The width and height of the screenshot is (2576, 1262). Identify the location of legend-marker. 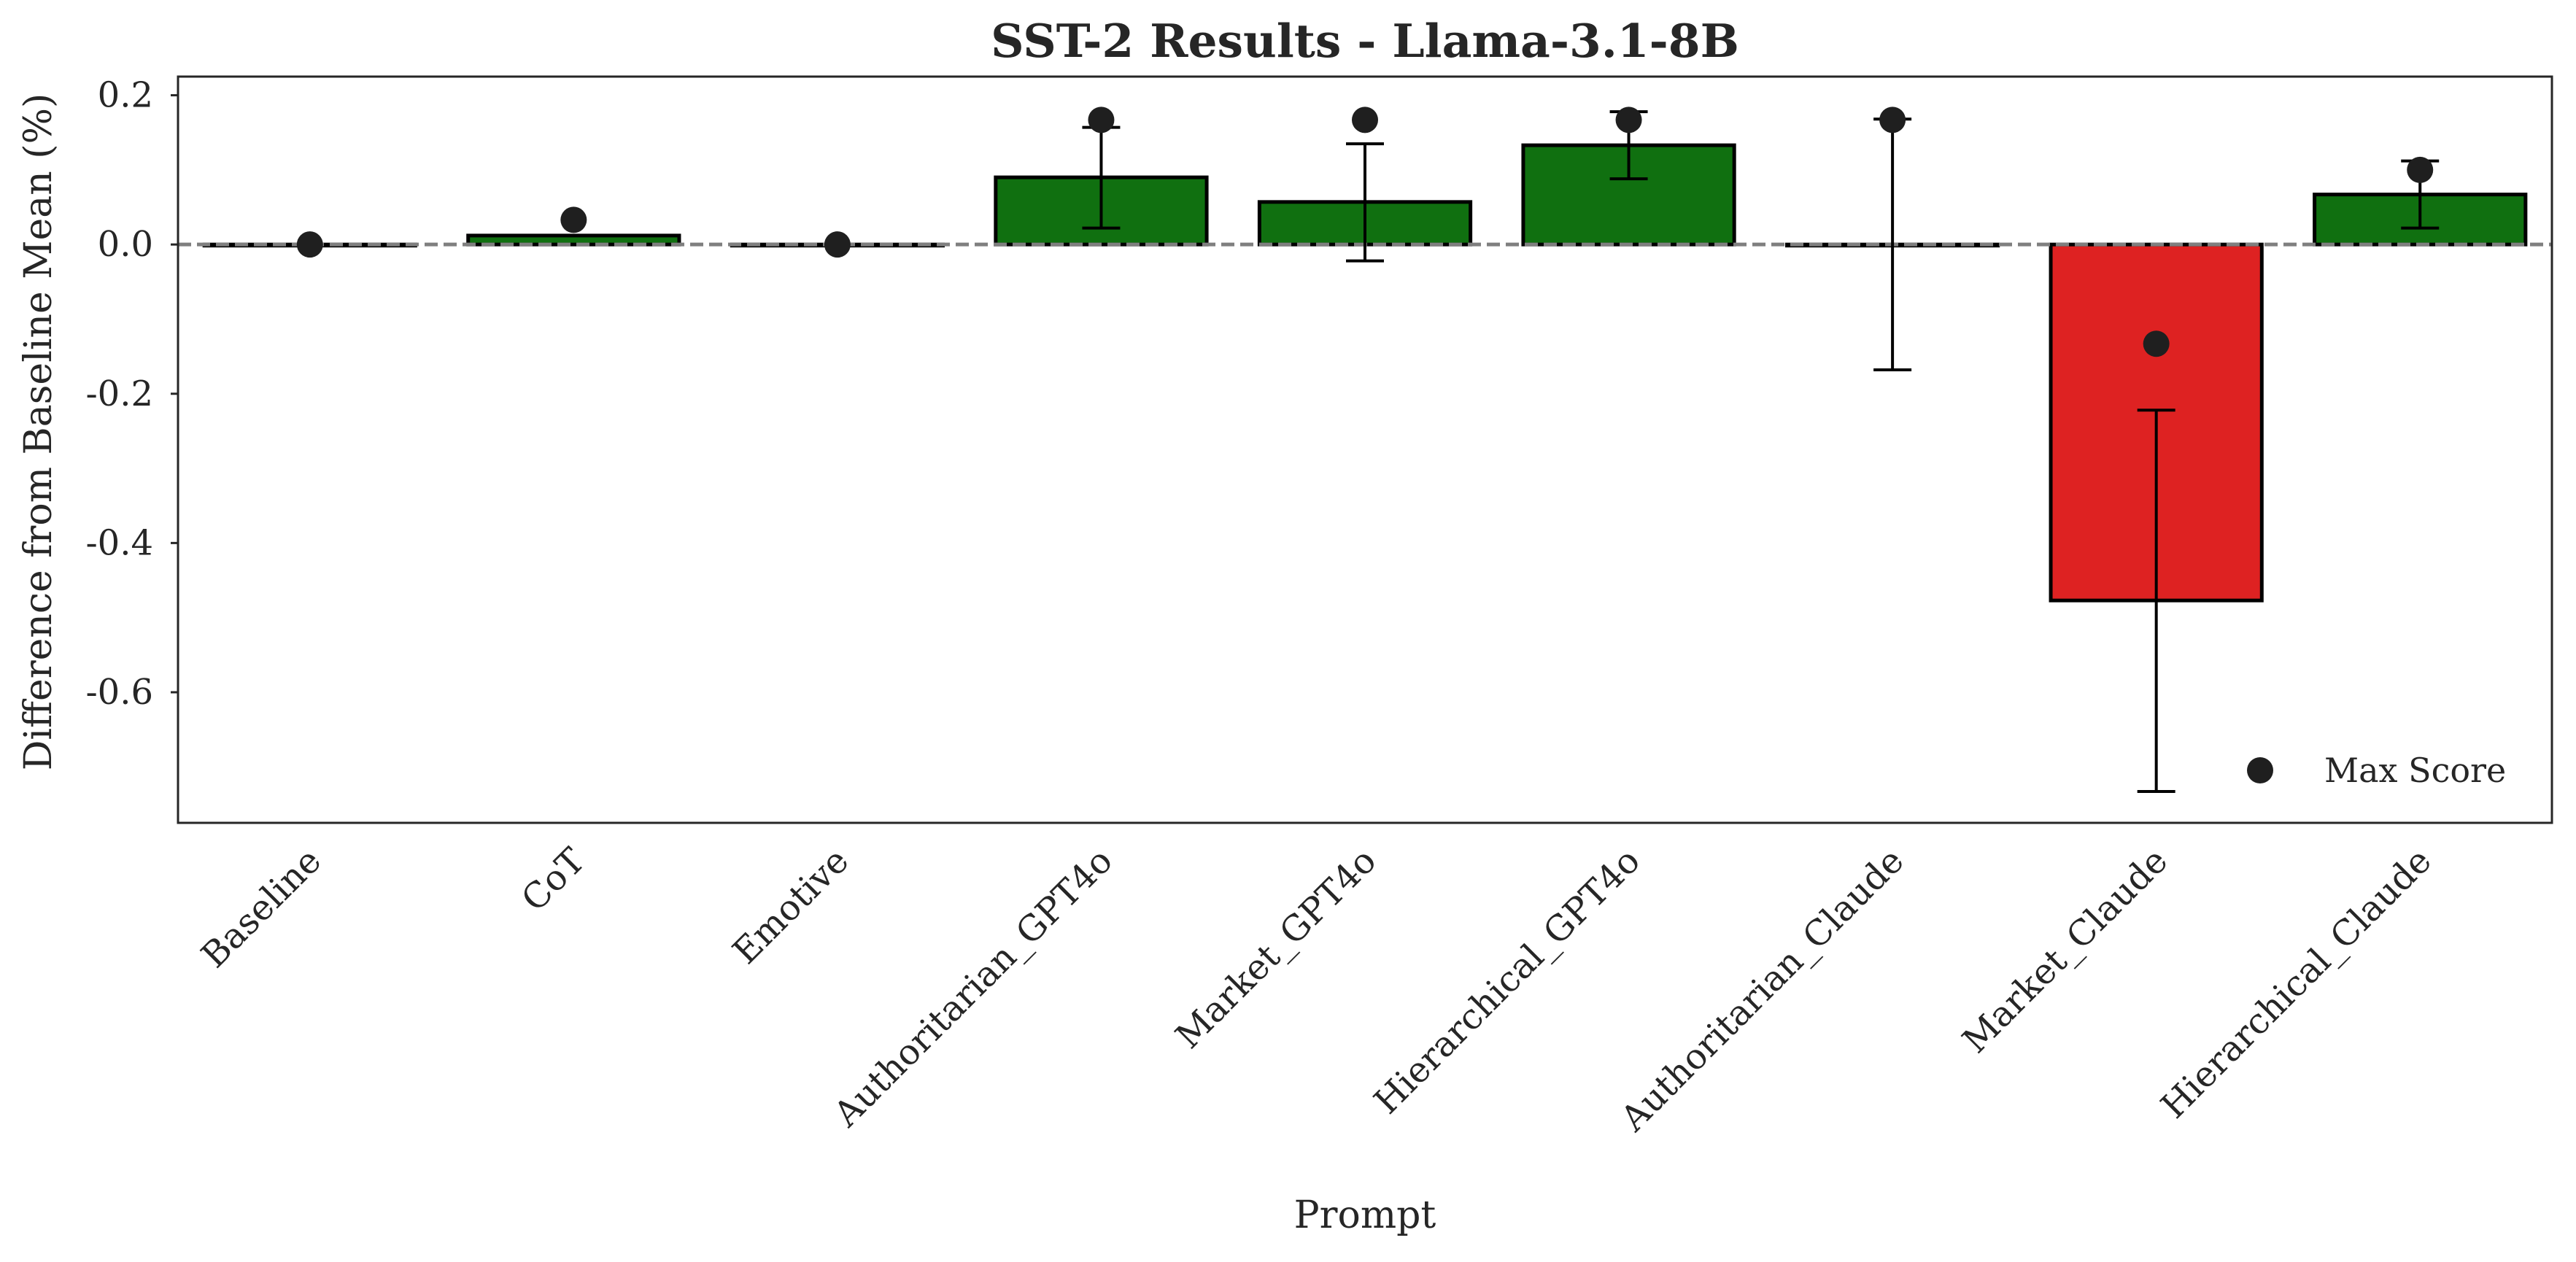
(2260, 770).